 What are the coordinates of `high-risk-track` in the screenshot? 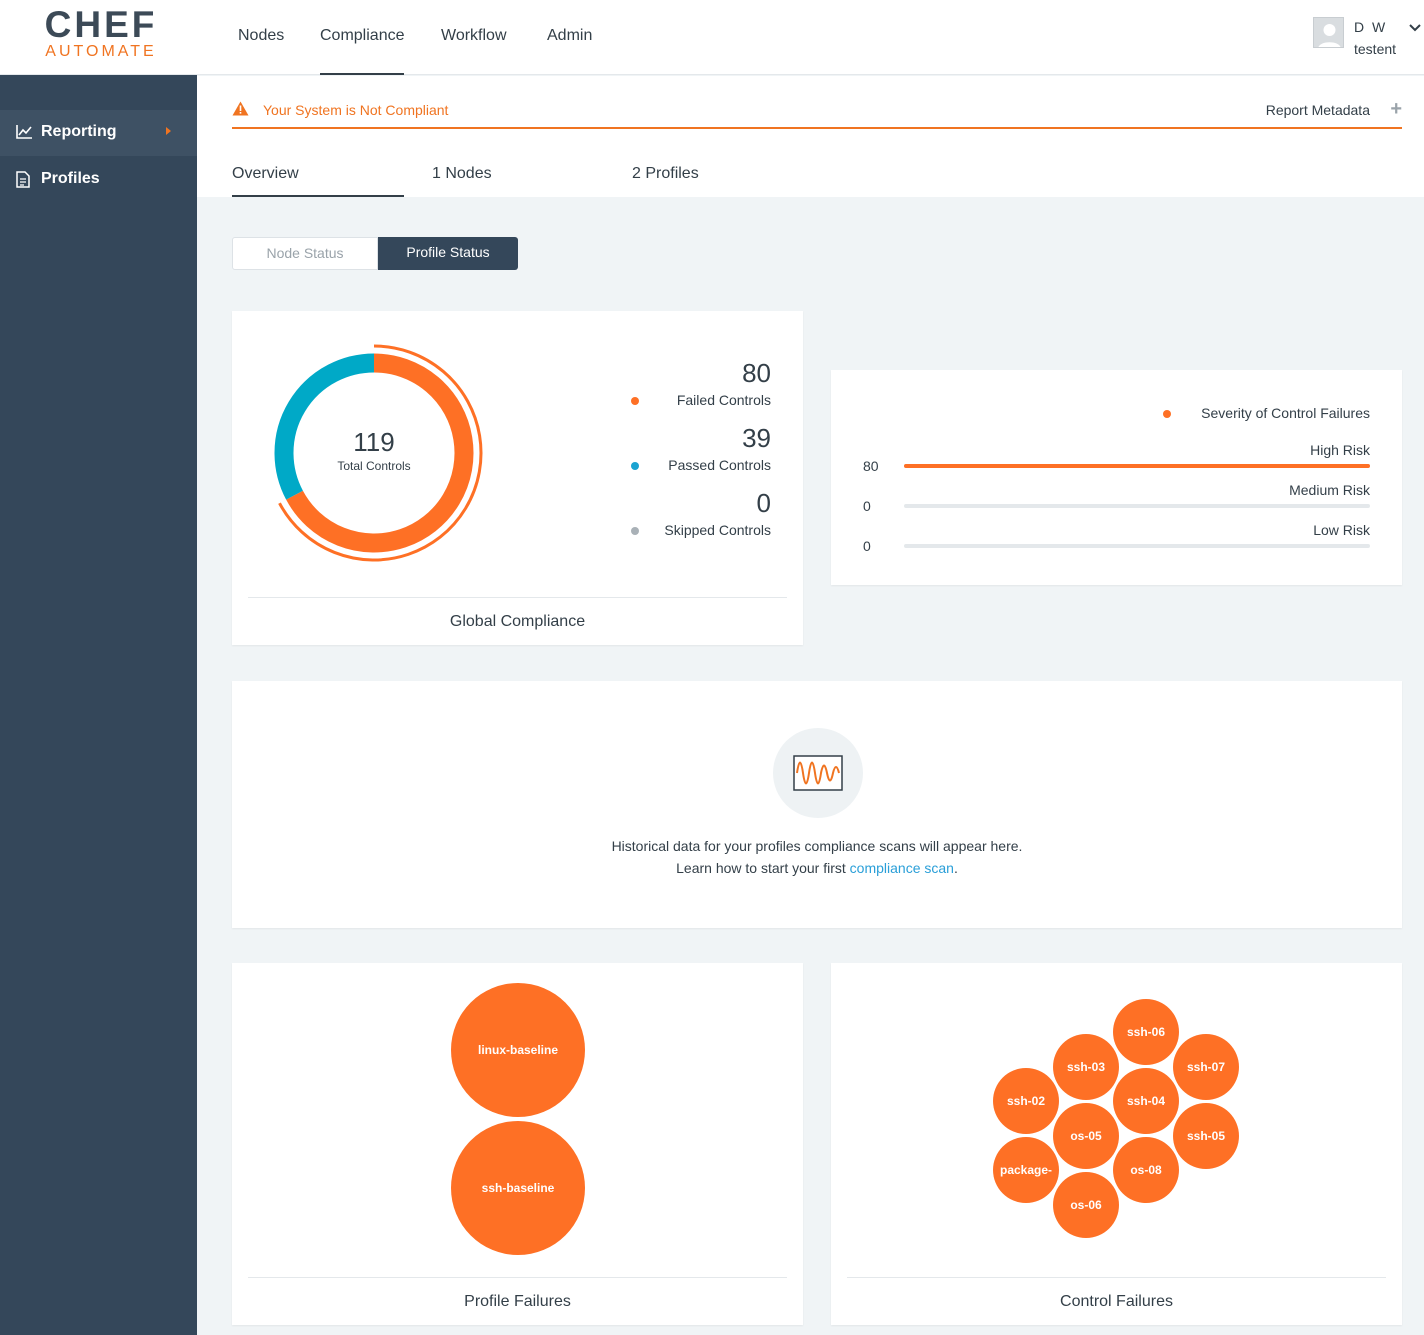 It's located at (1137, 466).